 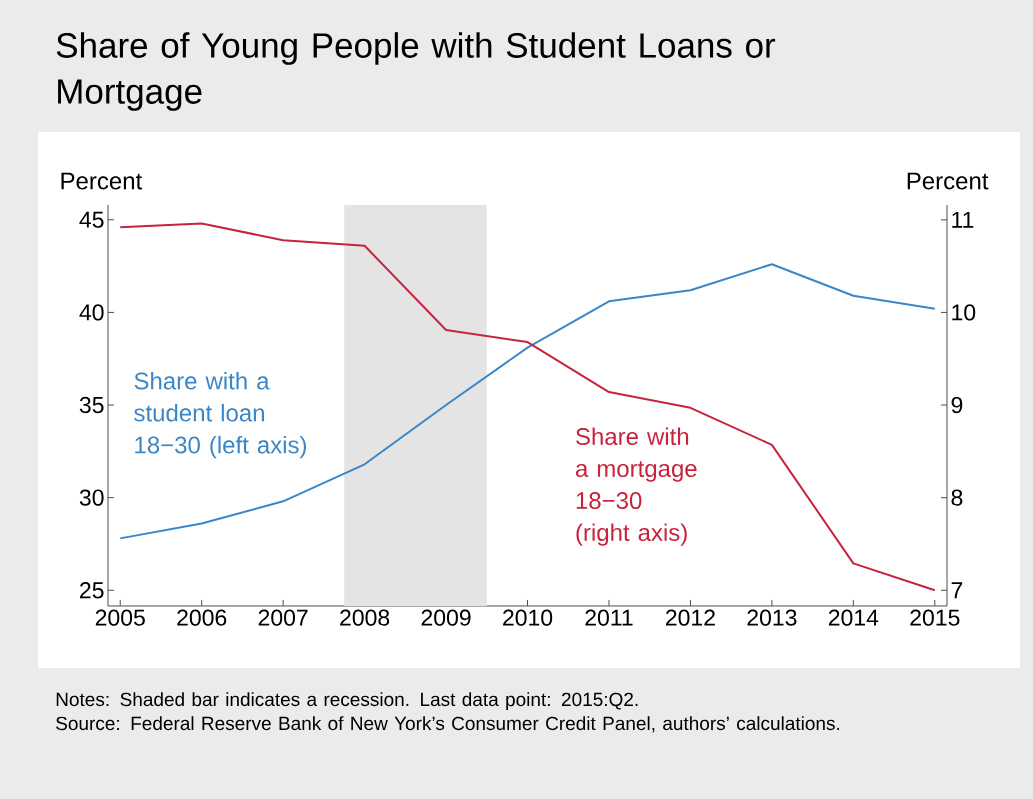 What do you see at coordinates (92, 590) in the screenshot?
I see `y-tick-label: 25` at bounding box center [92, 590].